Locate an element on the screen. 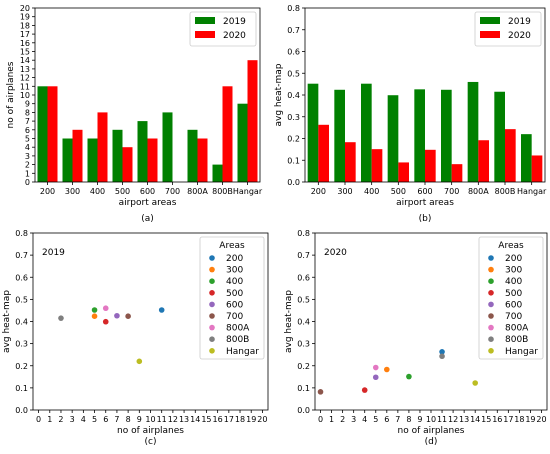 This screenshot has width=550, height=454. x-tick-label: 16 is located at coordinates (497, 419).